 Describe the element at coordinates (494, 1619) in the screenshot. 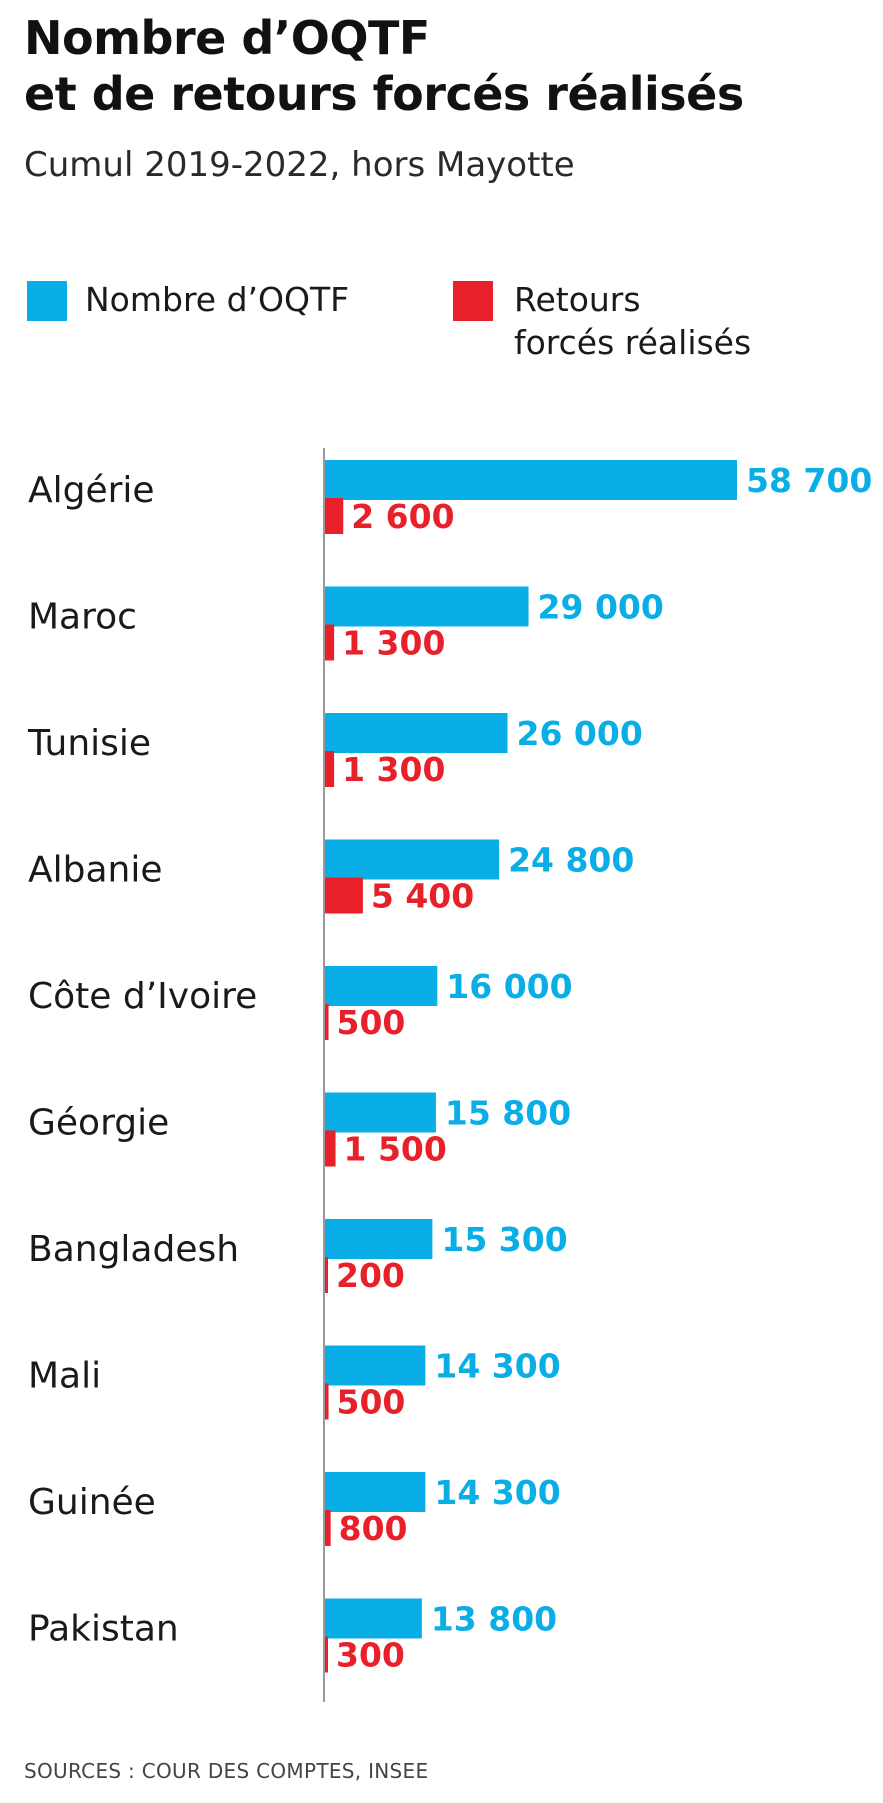

I see `value-label-oqtf: 13 800` at that location.